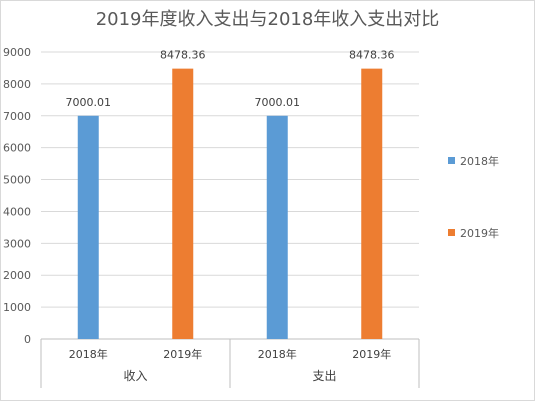  Describe the element at coordinates (17, 275) in the screenshot. I see `y-tick-label: 2000` at that location.